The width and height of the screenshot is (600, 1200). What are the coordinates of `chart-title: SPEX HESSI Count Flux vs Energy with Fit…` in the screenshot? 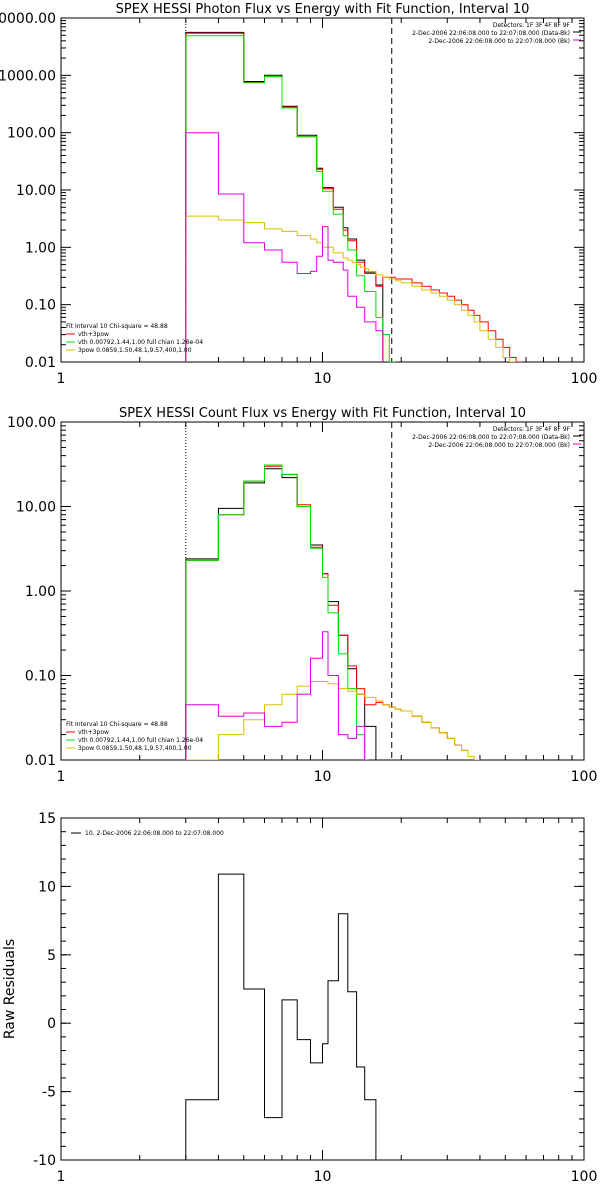 It's located at (322, 413).